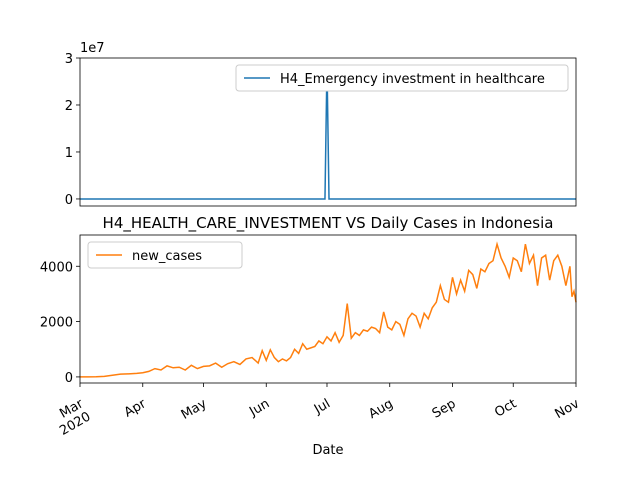 The height and width of the screenshot is (480, 640). Describe the element at coordinates (568, 409) in the screenshot. I see `x-tick-label: Nov` at that location.